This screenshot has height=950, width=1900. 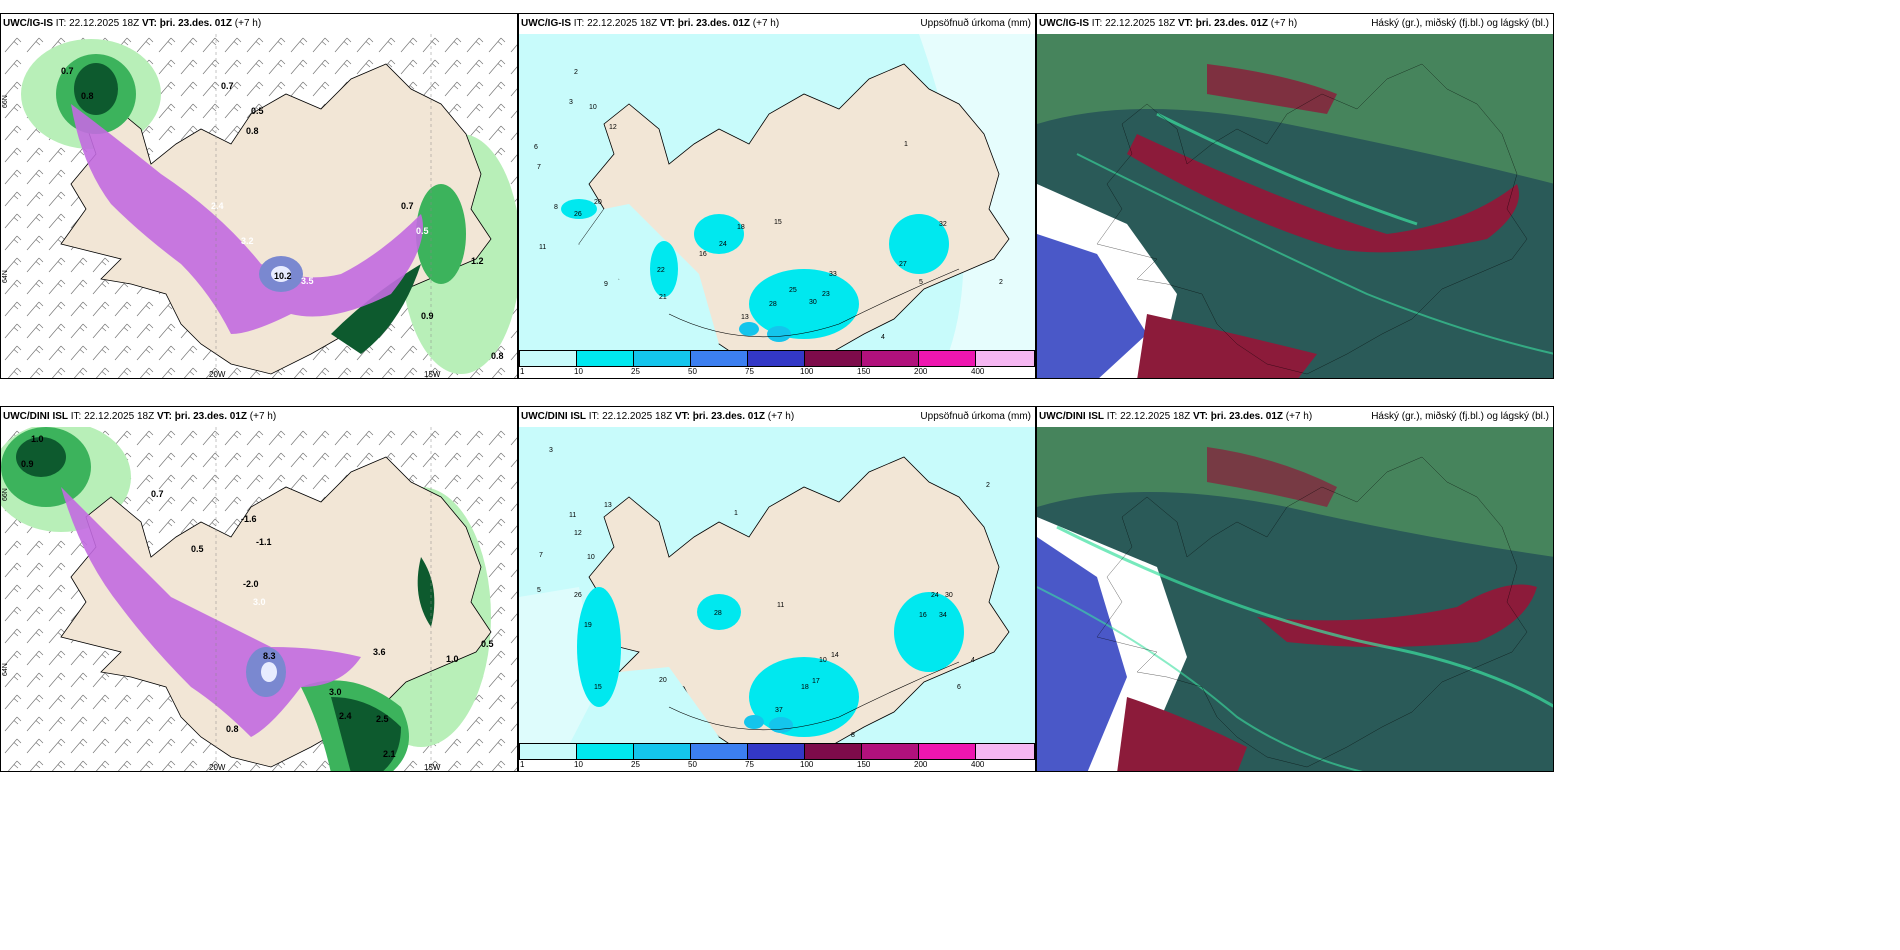 What do you see at coordinates (389, 754) in the screenshot?
I see `precip-label: 2.1` at bounding box center [389, 754].